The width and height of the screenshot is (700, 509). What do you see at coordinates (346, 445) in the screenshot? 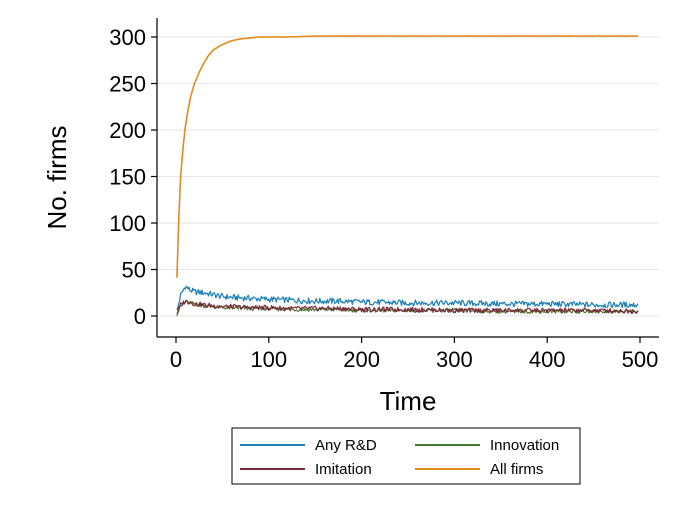
I see `legend-label: Any R&D` at bounding box center [346, 445].